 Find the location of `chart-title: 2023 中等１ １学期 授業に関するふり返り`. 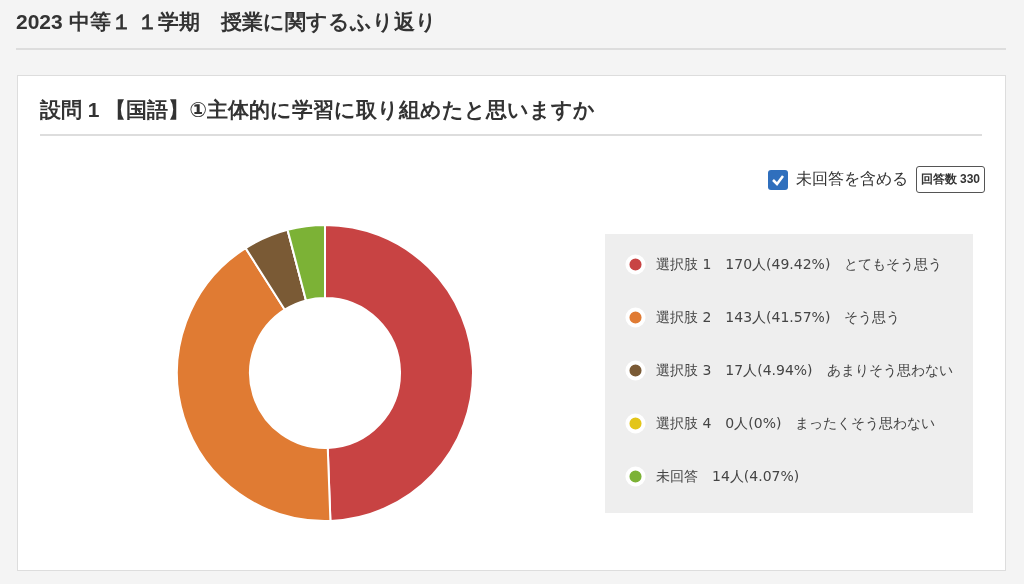

chart-title: 2023 中等１ １学期 授業に関するふり返り is located at coordinates (511, 29).